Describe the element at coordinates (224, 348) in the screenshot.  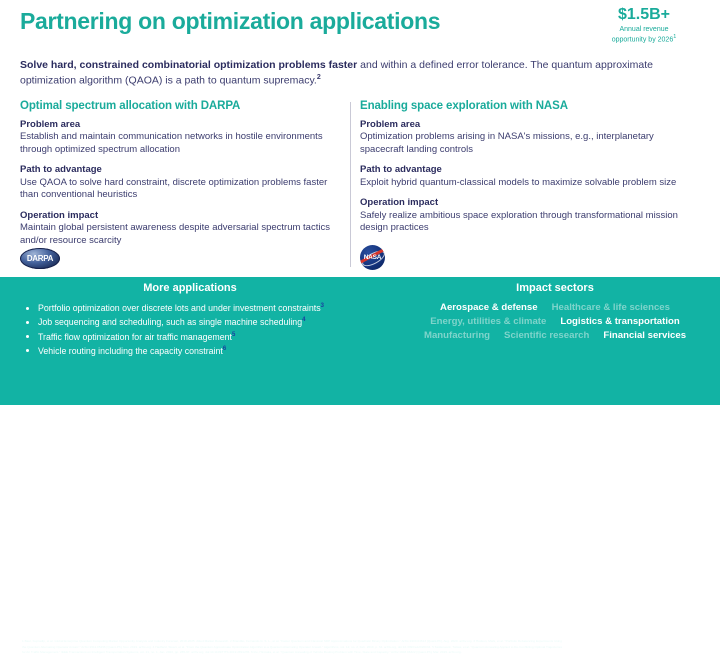
I see `footnote-ref: 6` at that location.